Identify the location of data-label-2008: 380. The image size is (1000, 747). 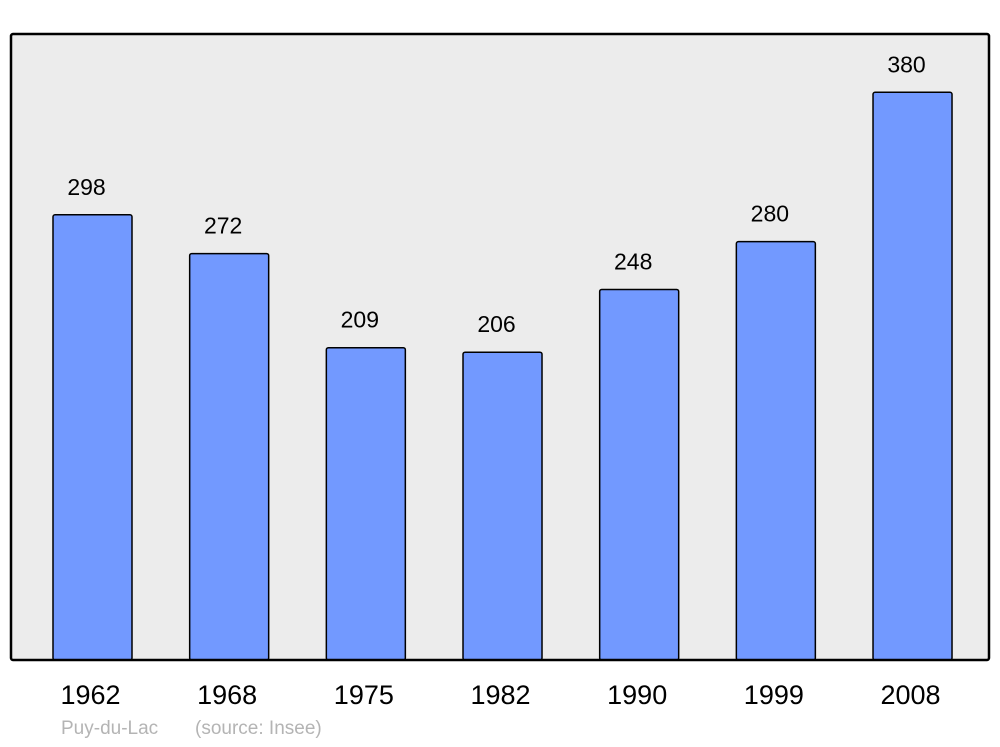
(906, 64).